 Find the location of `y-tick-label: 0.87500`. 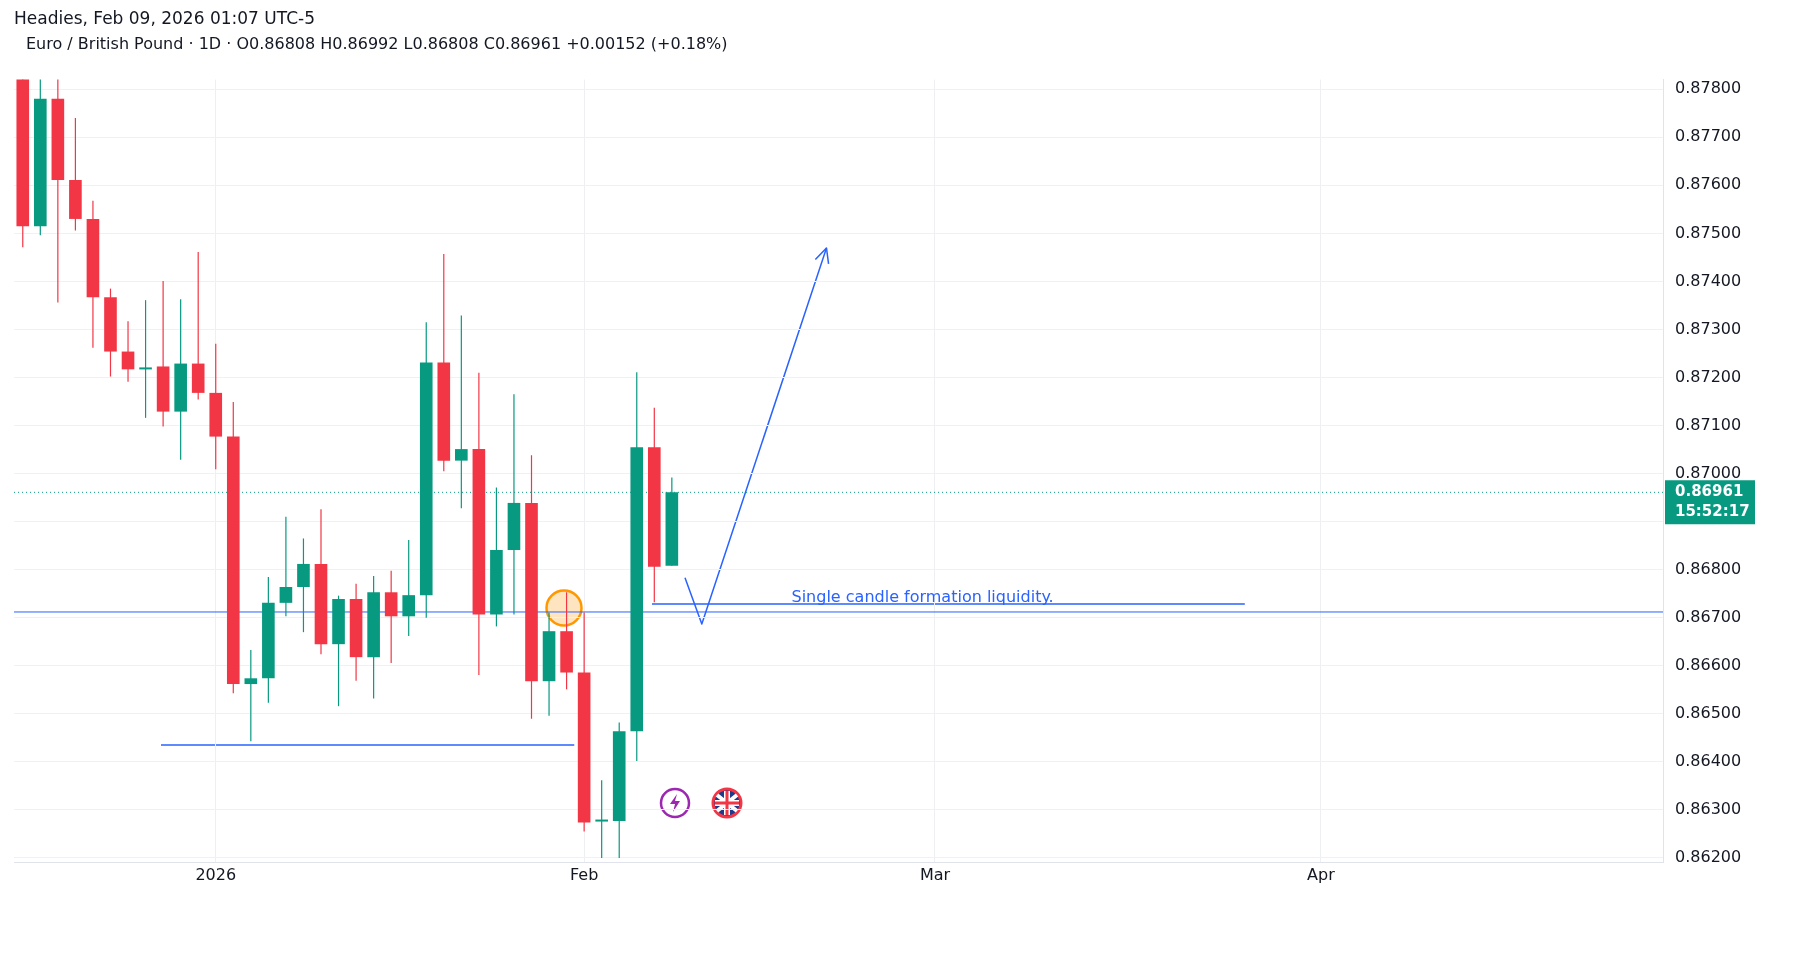

y-tick-label: 0.87500 is located at coordinates (1708, 232).